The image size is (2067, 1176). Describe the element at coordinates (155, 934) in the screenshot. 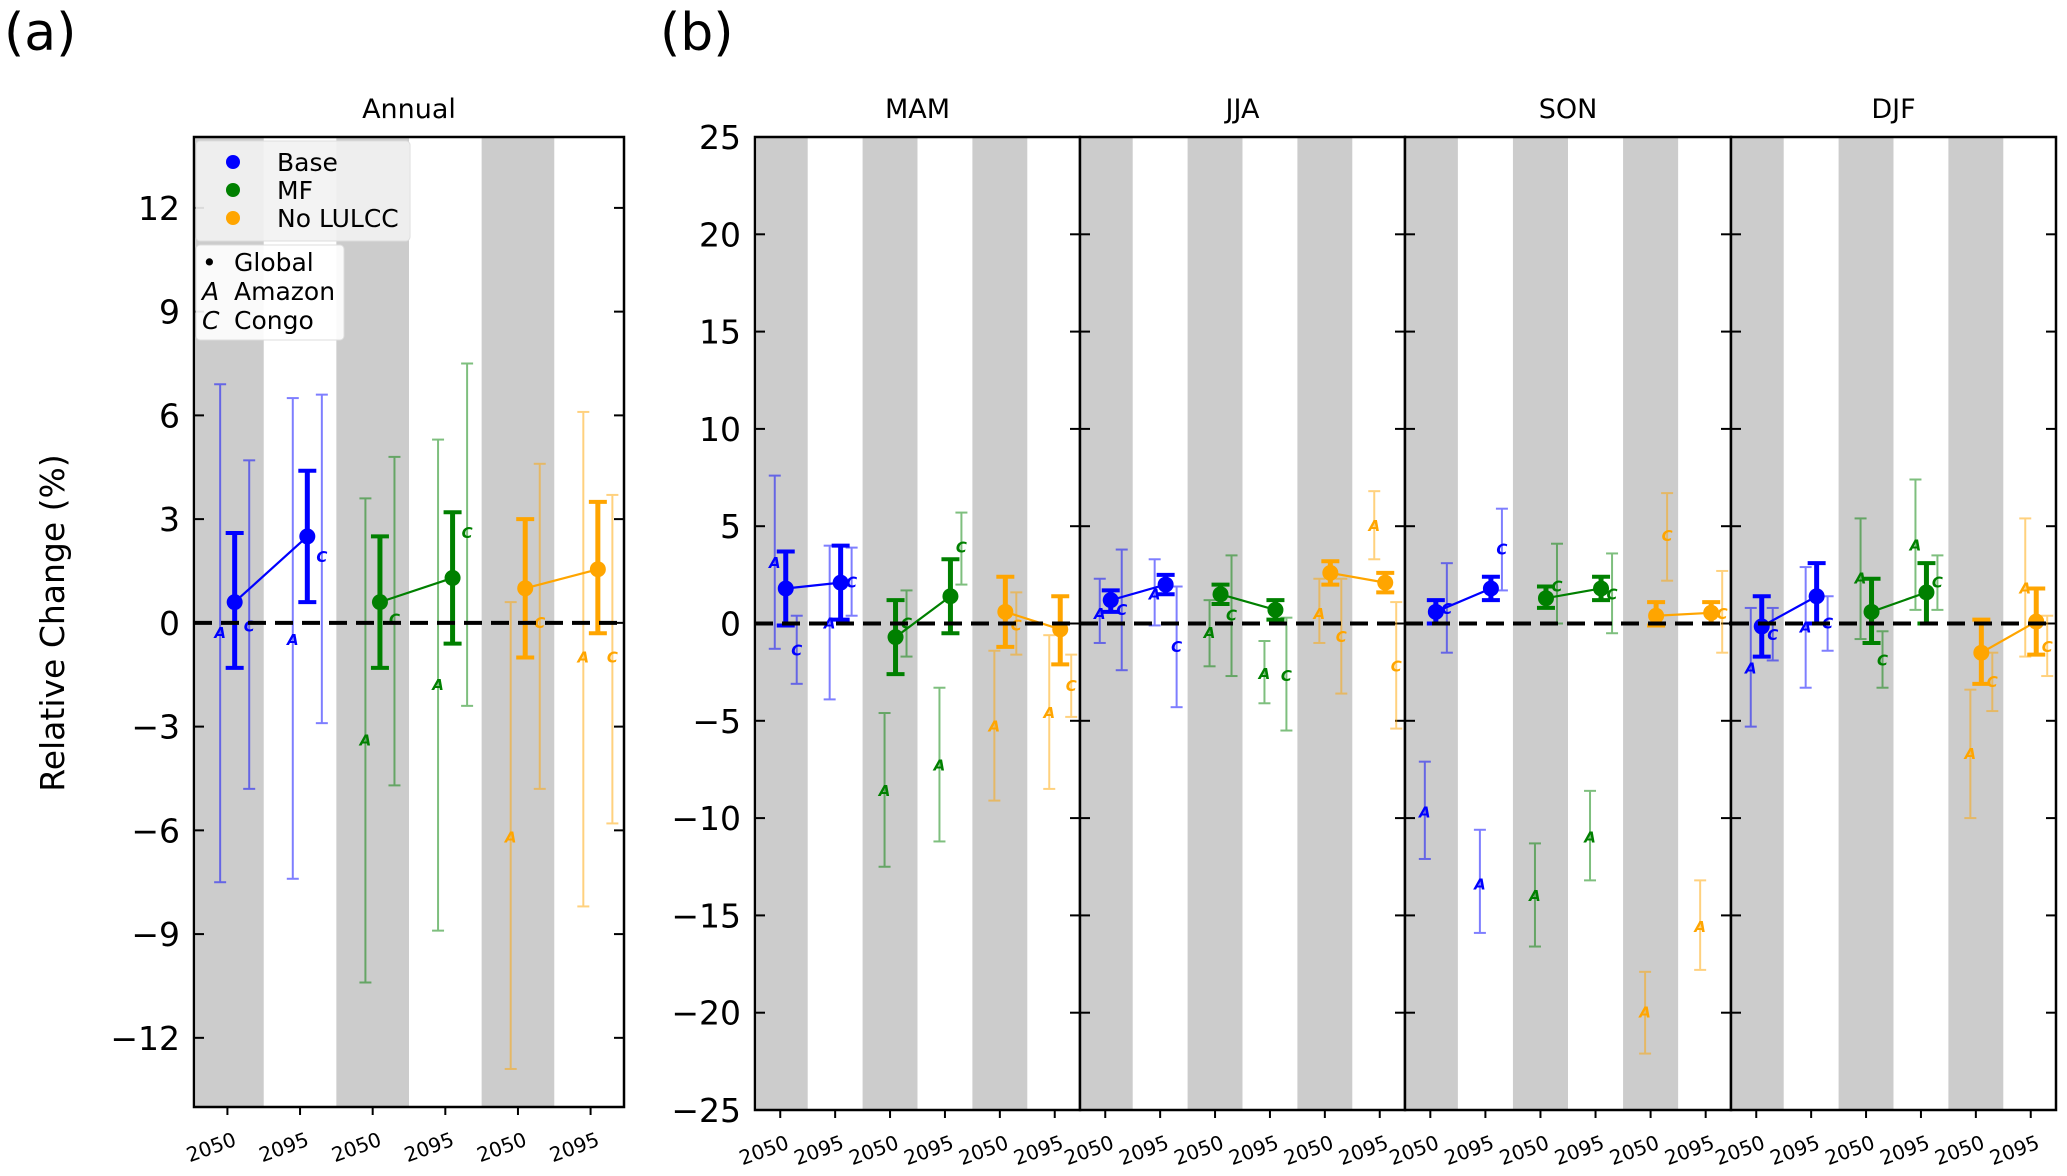

I see `y-tick-label: −9` at that location.